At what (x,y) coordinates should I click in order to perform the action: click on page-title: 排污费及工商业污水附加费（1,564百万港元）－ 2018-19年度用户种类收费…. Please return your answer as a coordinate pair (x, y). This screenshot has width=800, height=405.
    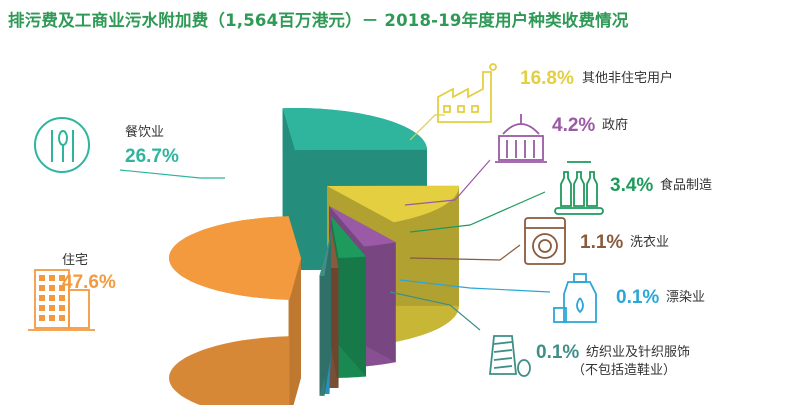
    Looking at the image, I should click on (318, 20).